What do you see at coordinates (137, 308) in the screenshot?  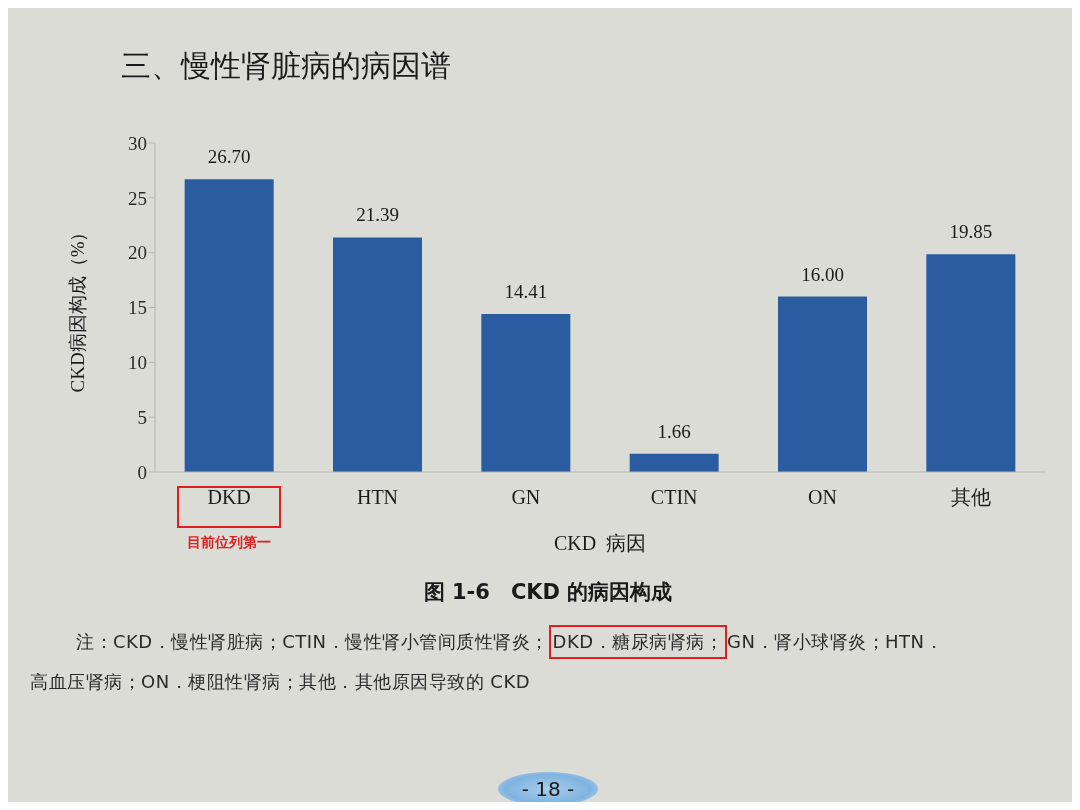 I see `y-tick-label: 15` at bounding box center [137, 308].